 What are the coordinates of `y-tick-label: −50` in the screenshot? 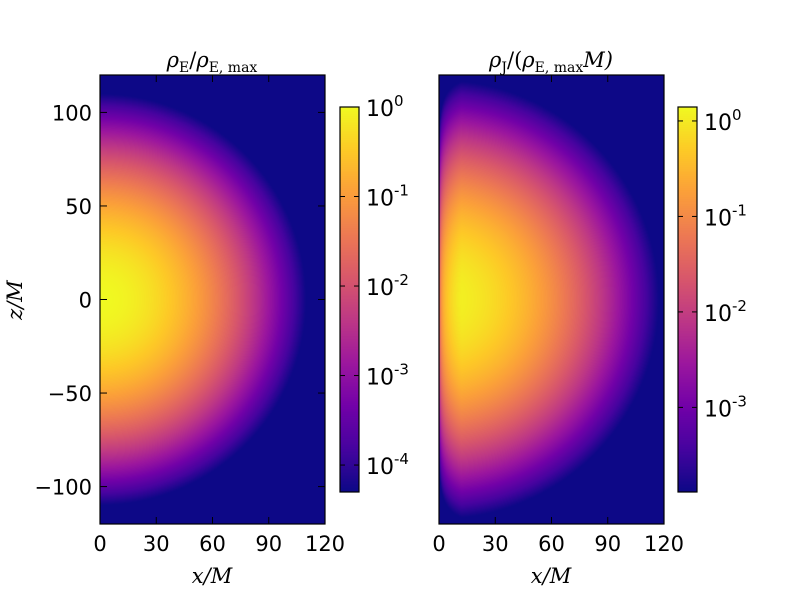 It's located at (70, 394).